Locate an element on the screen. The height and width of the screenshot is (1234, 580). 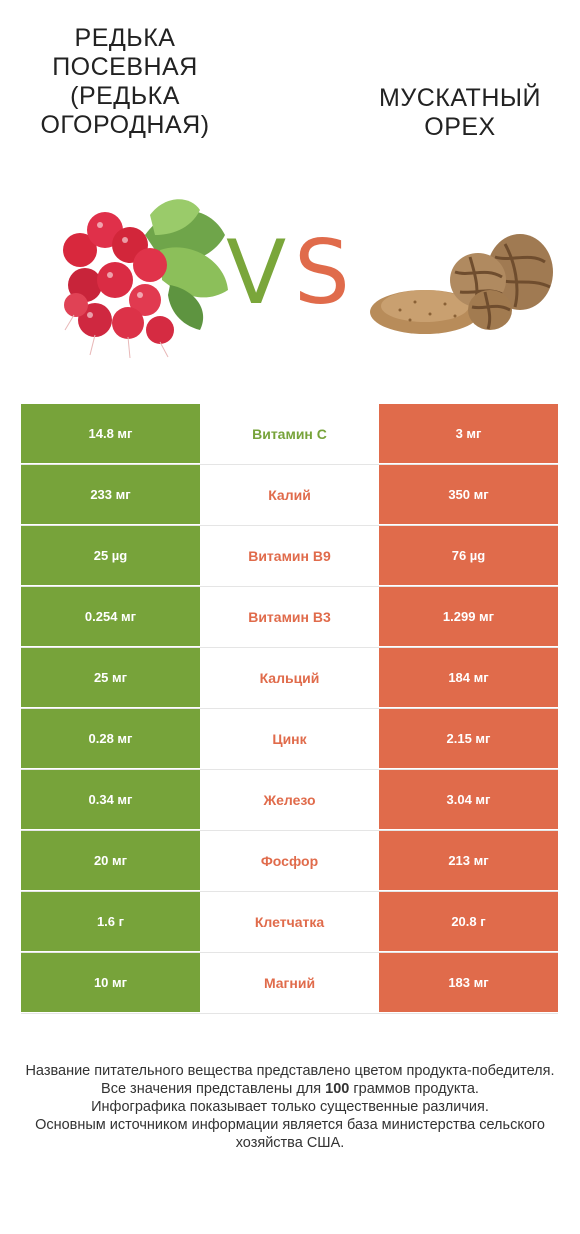
table-row: 20 мг Фосфор 213 мг is located at coordinates (289, 861).